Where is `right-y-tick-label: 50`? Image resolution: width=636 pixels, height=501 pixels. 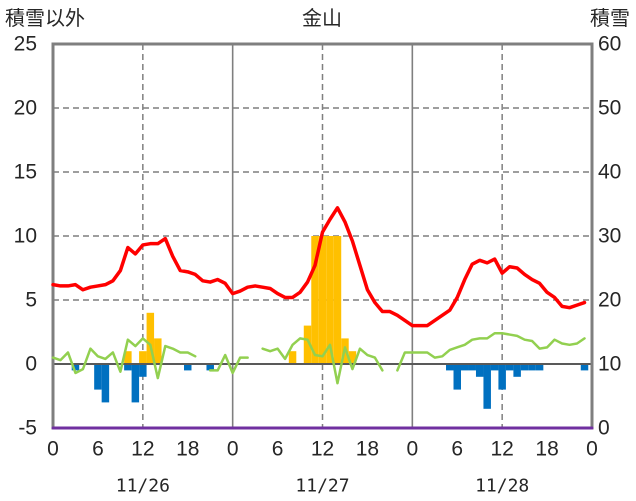
right-y-tick-label: 50 is located at coordinates (609, 108).